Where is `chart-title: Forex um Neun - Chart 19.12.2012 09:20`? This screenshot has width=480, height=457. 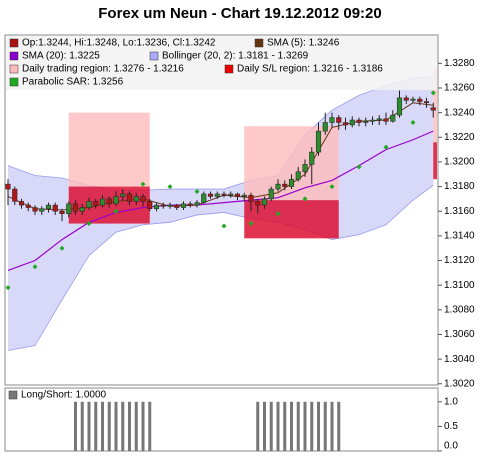 chart-title: Forex um Neun - Chart 19.12.2012 09:20 is located at coordinates (239, 13).